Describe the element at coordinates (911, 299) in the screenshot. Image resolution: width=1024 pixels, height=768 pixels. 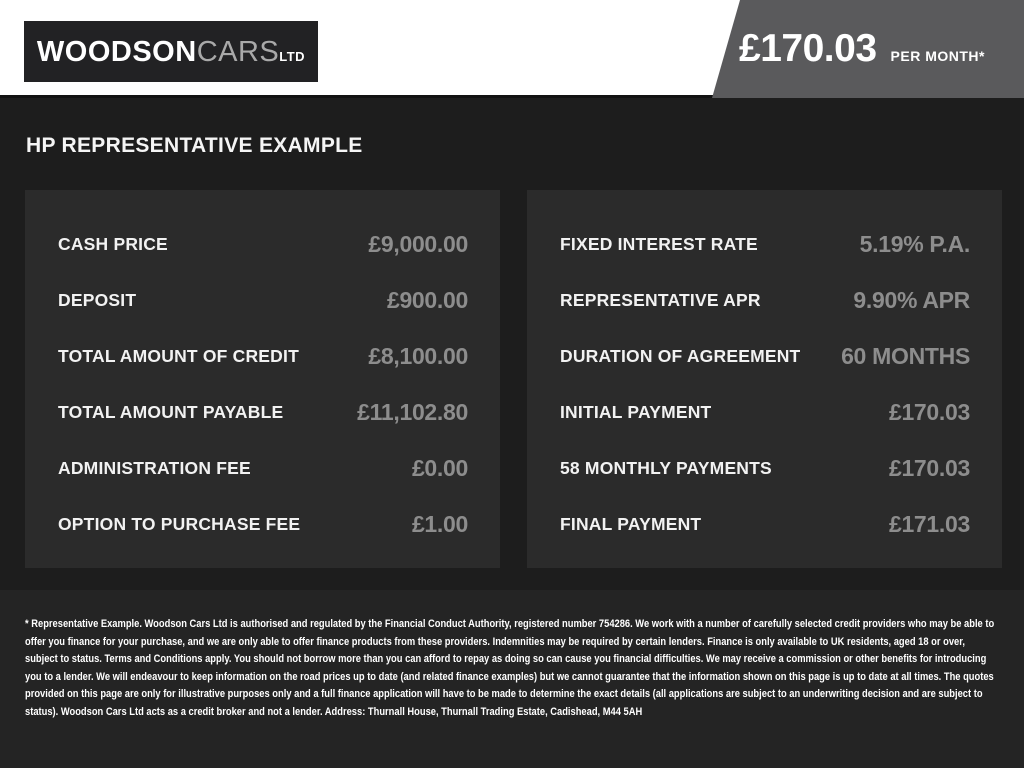
I see `finance-row-value: 9.90% APR` at that location.